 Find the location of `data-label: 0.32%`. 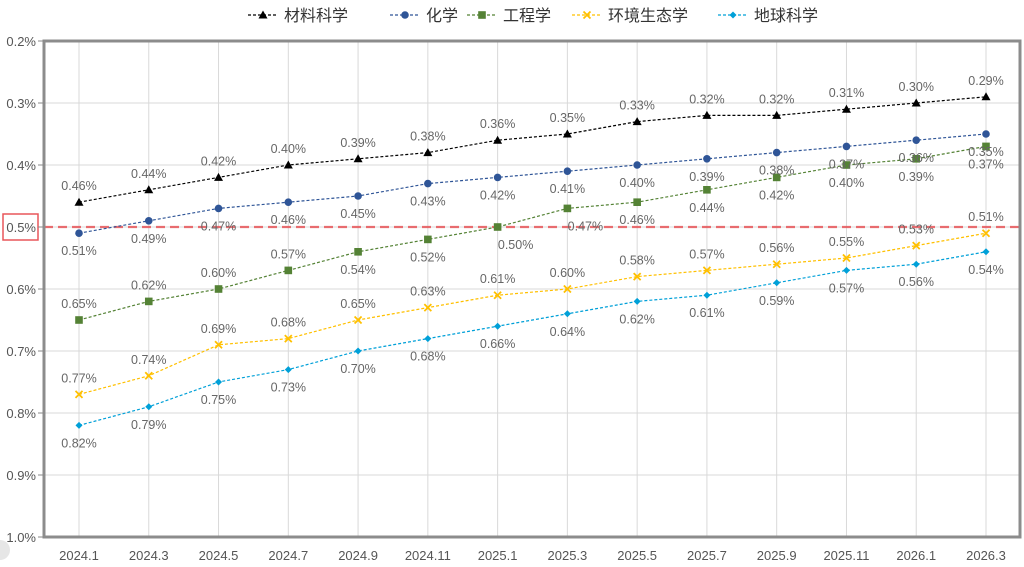

data-label: 0.32% is located at coordinates (776, 99).